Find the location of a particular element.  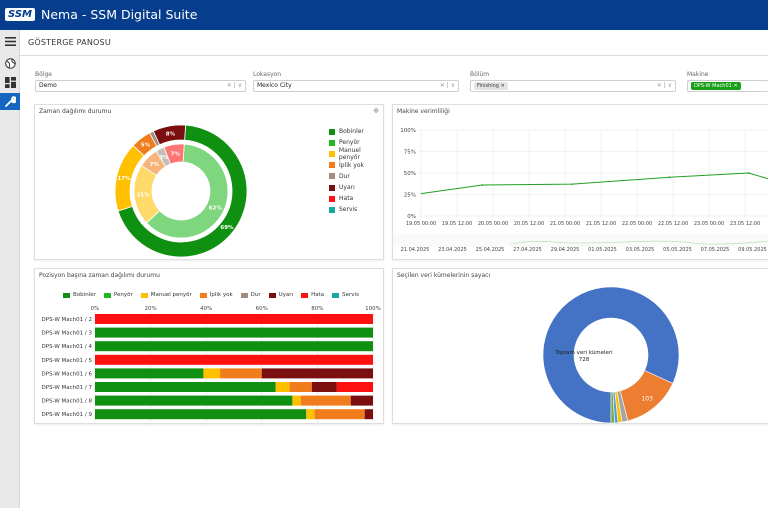

panel-title: Zaman dağılımı durumu is located at coordinates (75, 111).